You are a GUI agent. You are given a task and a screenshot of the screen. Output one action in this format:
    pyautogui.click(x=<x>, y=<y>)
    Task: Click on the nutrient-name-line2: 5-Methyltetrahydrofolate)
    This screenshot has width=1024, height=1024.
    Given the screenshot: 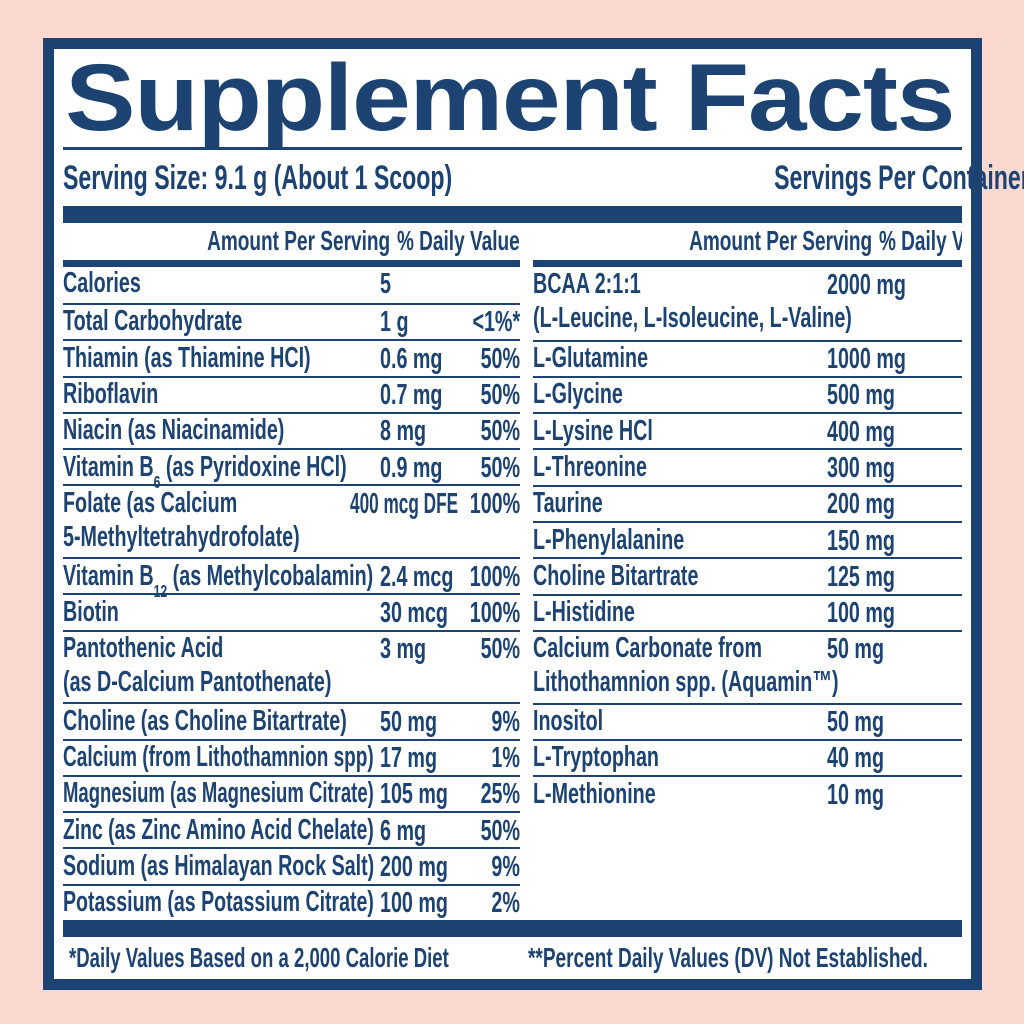 What is the action you would take?
    pyautogui.click(x=181, y=536)
    